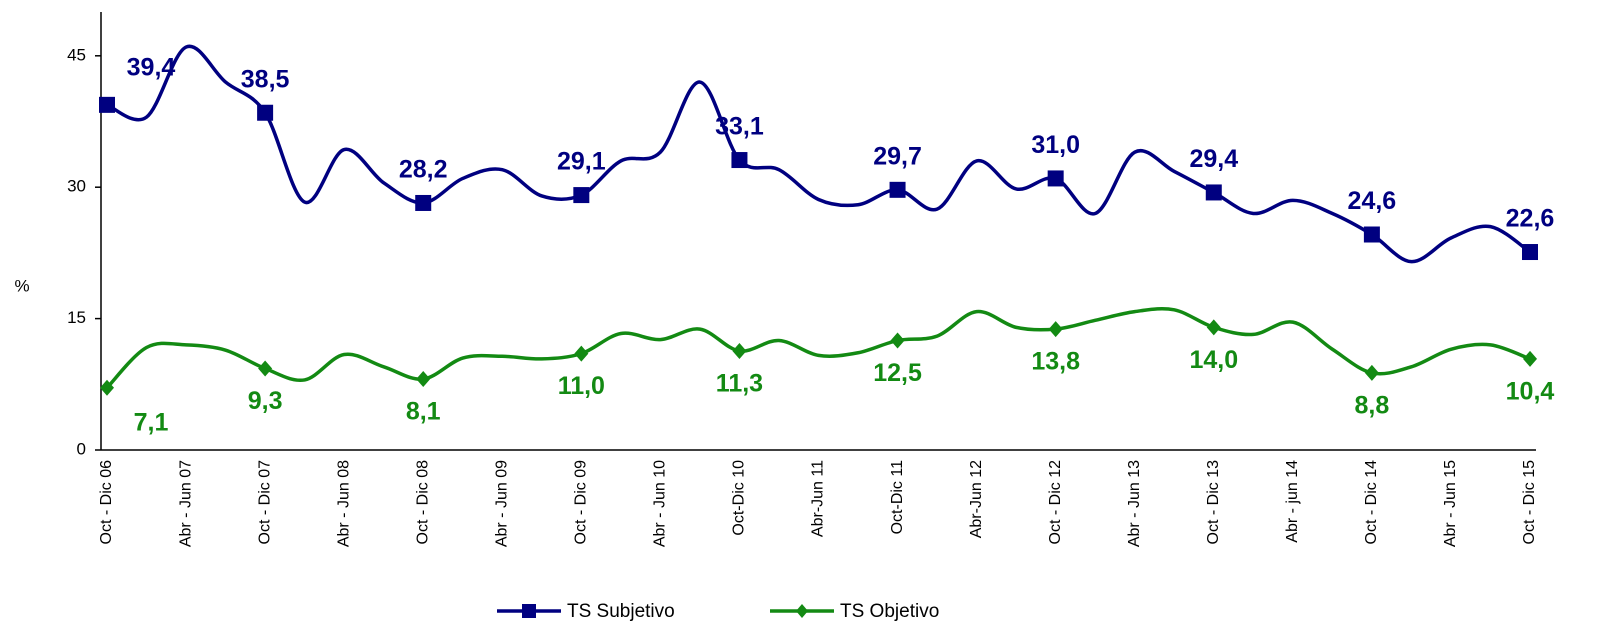 This screenshot has height=643, width=1621. What do you see at coordinates (1371, 502) in the screenshot?
I see `x-tick-label: Oct - Dic 14` at bounding box center [1371, 502].